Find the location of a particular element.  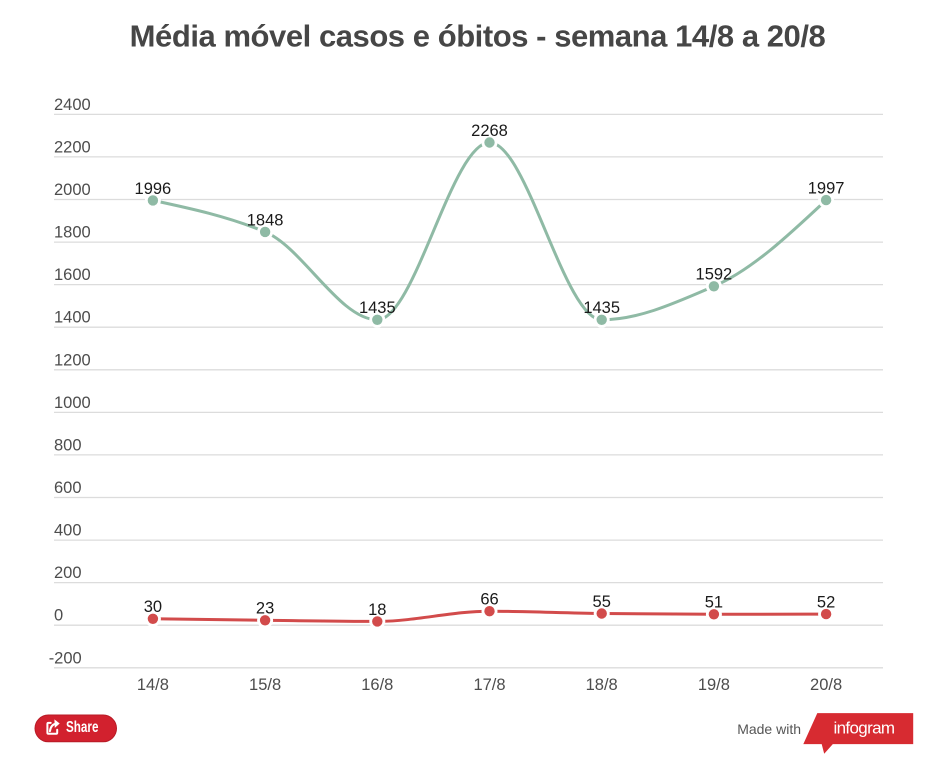

svg-text: 2200 is located at coordinates (72, 147).